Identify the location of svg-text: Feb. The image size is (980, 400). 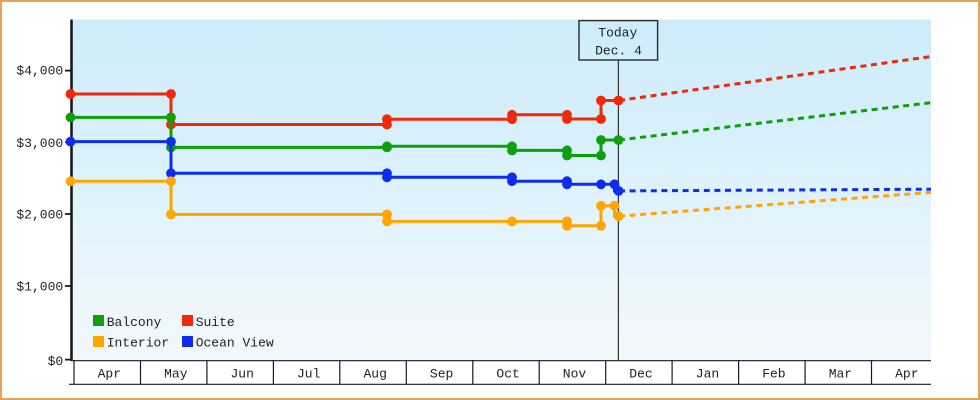
(773, 373).